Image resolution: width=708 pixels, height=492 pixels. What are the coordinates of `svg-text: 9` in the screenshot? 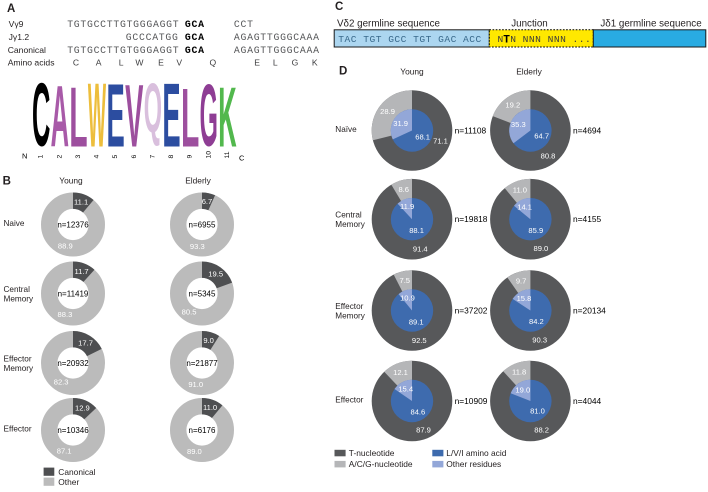 It's located at (190, 157).